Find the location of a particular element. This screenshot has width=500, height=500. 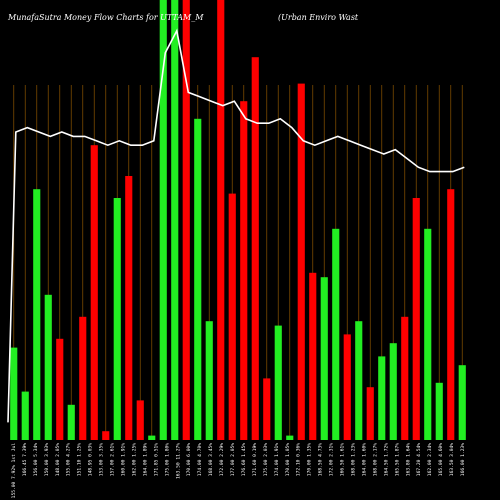

x-tick-label: 168.00 1.23% is located at coordinates (354, 459).